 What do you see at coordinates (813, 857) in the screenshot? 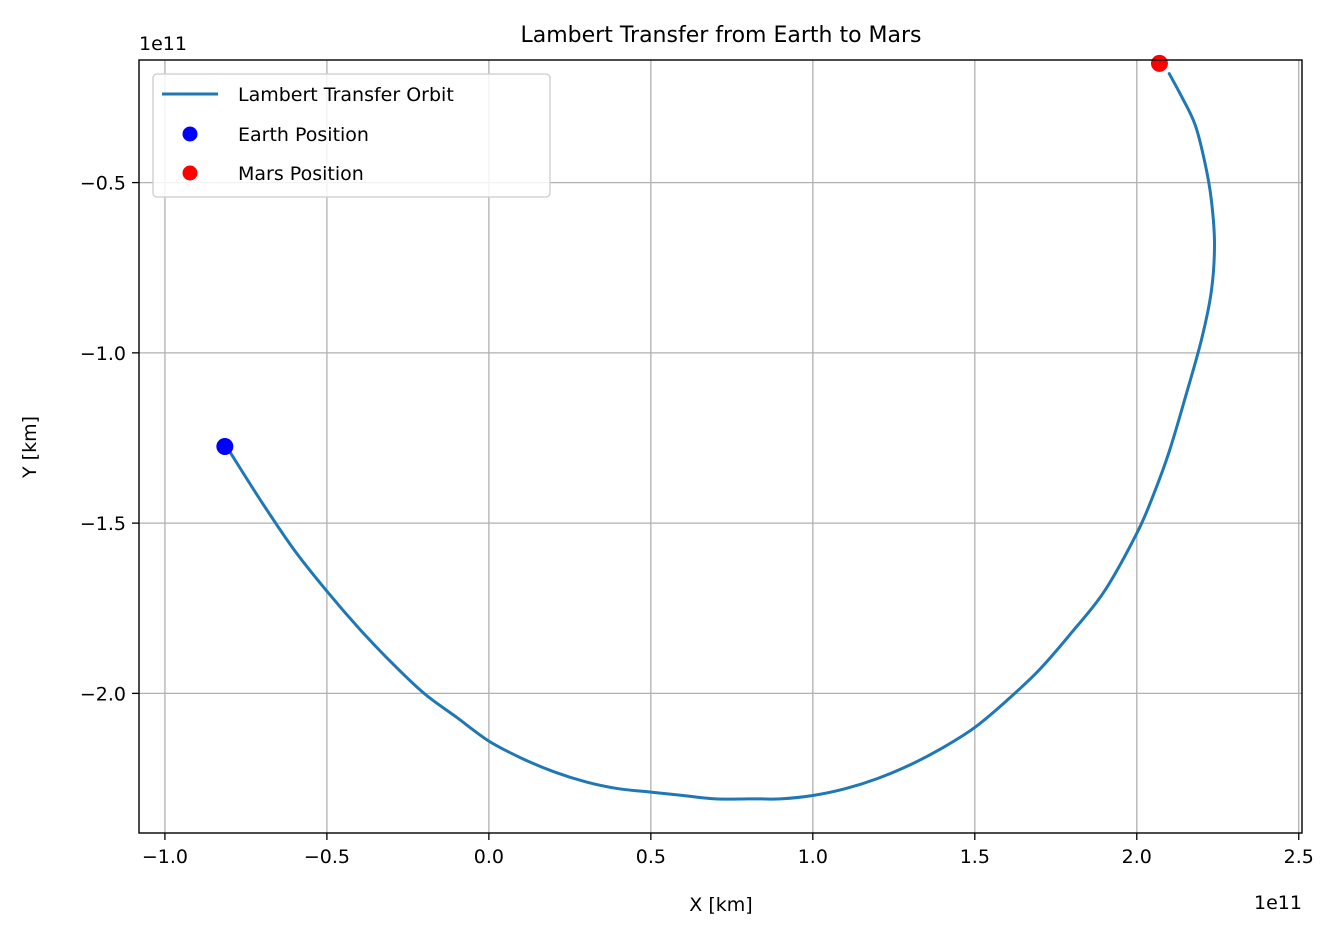
I see `x-tick-label: 1.0` at bounding box center [813, 857].